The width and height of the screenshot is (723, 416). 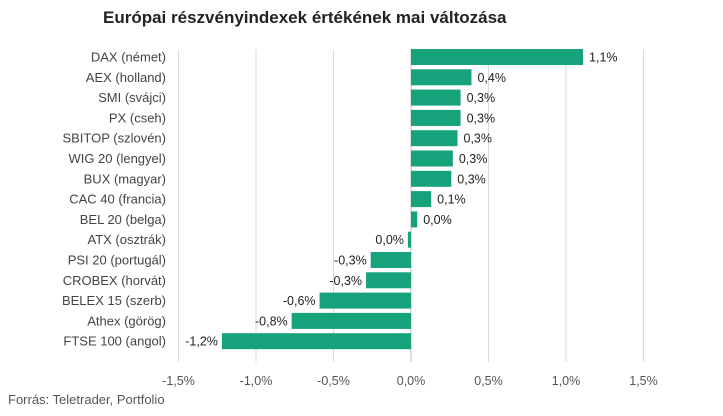 What do you see at coordinates (643, 381) in the screenshot?
I see `x-tick-label: 1,5%` at bounding box center [643, 381].